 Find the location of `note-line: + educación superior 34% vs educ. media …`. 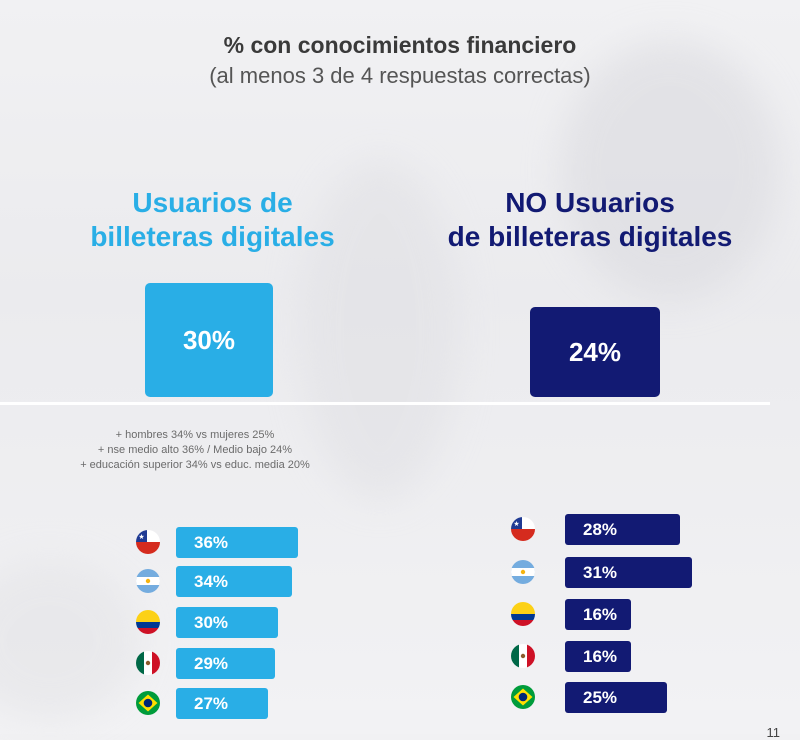

note-line: + educación superior 34% vs educ. media … is located at coordinates (195, 465).